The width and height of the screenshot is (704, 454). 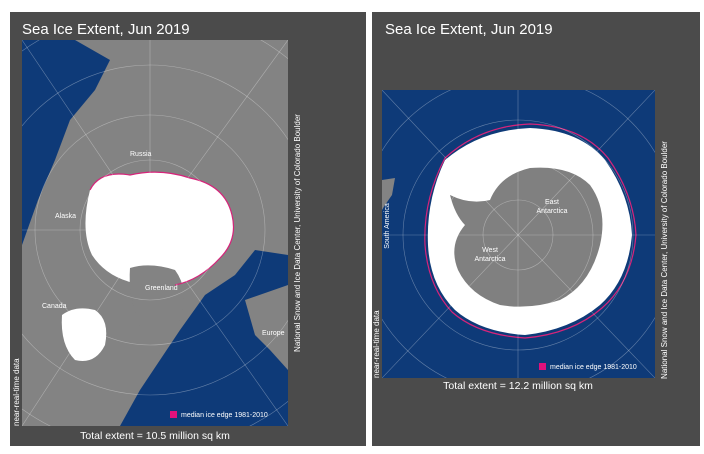 I want to click on total-extent: Total extent = 12.2 million sq km, so click(x=518, y=386).